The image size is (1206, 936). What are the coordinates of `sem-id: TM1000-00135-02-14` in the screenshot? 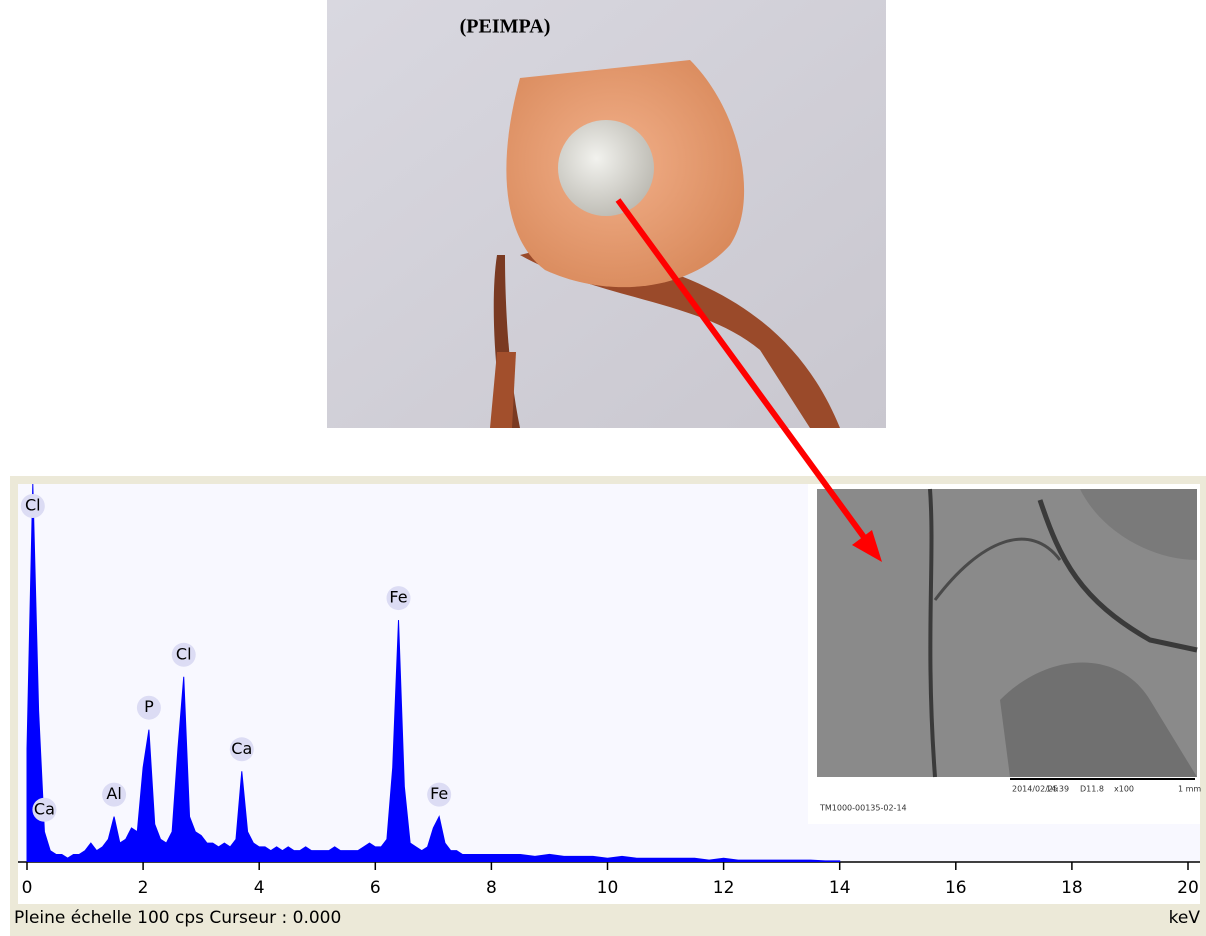 It's located at (863, 808).